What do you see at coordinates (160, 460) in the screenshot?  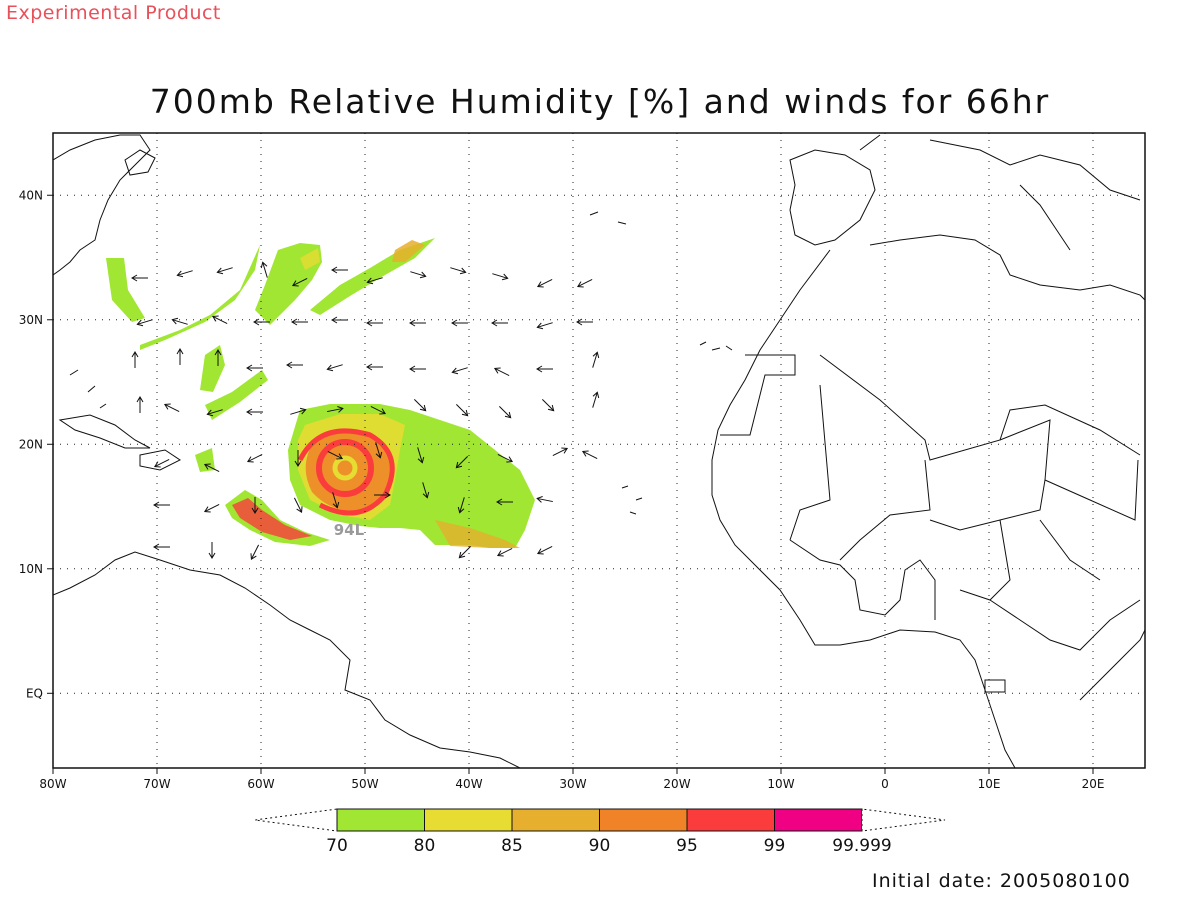 I see `coast-hispaniola` at bounding box center [160, 460].